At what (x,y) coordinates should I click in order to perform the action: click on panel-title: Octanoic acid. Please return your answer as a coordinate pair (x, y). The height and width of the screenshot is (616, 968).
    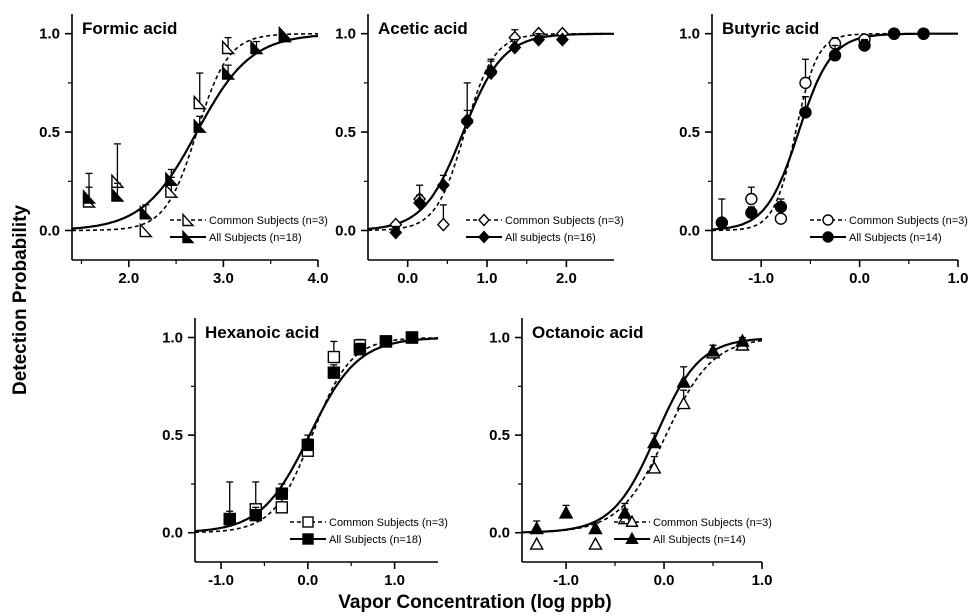
    Looking at the image, I should click on (587, 332).